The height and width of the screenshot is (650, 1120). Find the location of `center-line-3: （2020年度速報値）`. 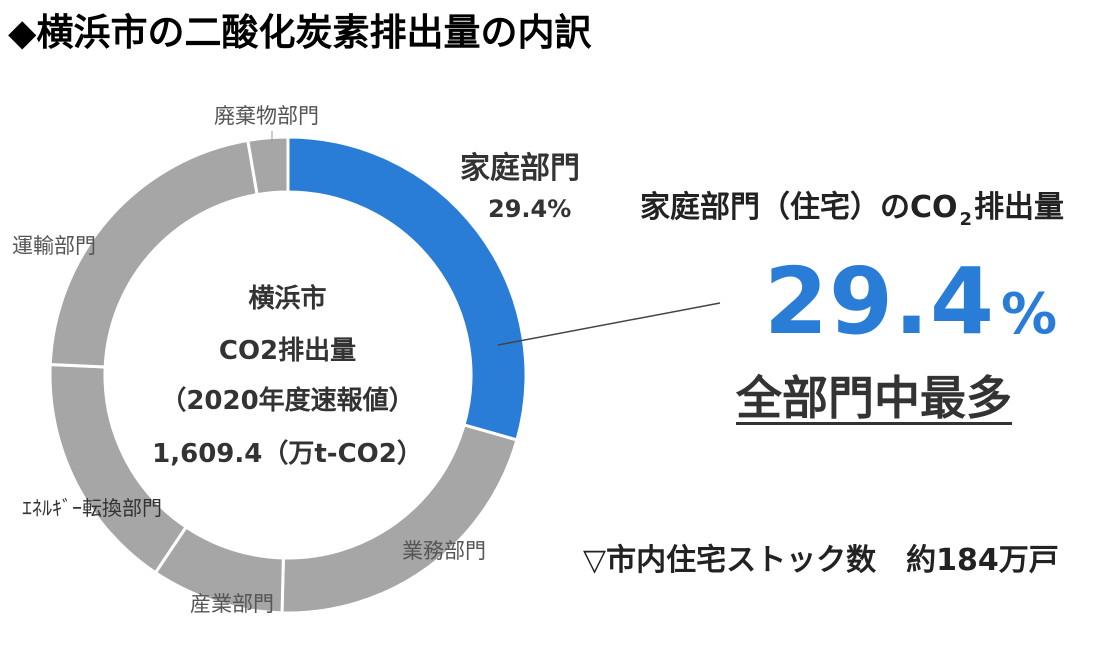

center-line-3: （2020年度速報値） is located at coordinates (287, 401).